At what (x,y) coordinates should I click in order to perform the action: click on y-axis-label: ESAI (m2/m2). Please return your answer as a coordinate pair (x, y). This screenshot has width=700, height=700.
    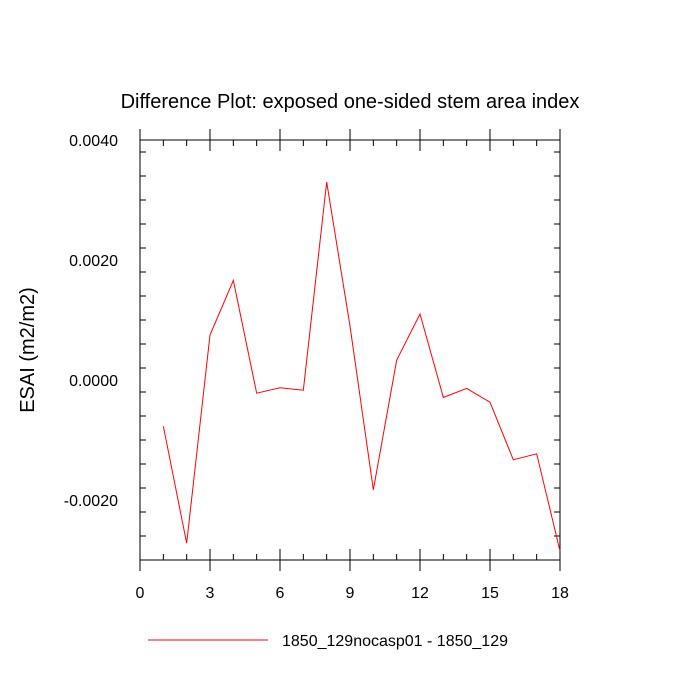
    Looking at the image, I should click on (28, 350).